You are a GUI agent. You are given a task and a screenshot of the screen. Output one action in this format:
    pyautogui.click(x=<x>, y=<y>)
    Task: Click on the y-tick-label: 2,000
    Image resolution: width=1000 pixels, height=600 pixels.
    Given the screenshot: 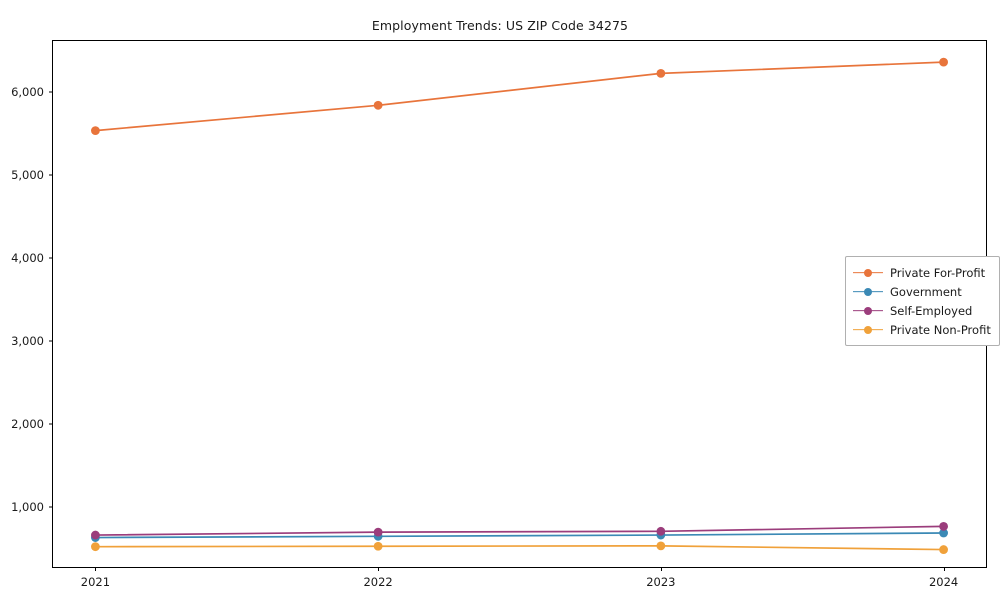 What is the action you would take?
    pyautogui.click(x=27, y=424)
    